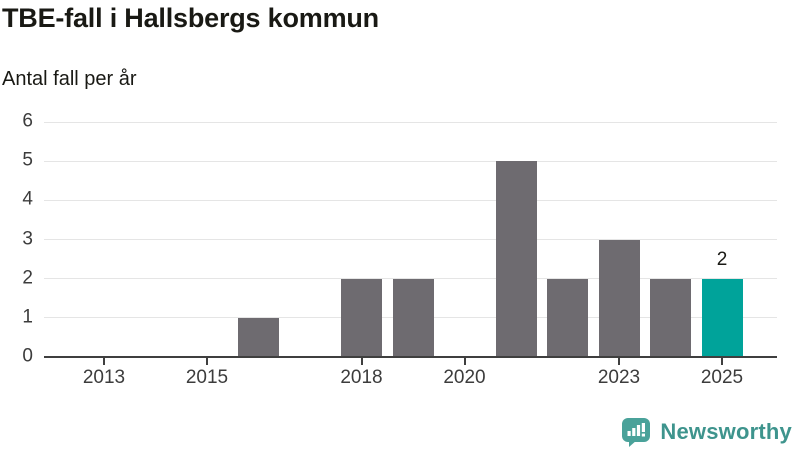 Image resolution: width=800 pixels, height=450 pixels. I want to click on bar-value-label: 2, so click(722, 259).